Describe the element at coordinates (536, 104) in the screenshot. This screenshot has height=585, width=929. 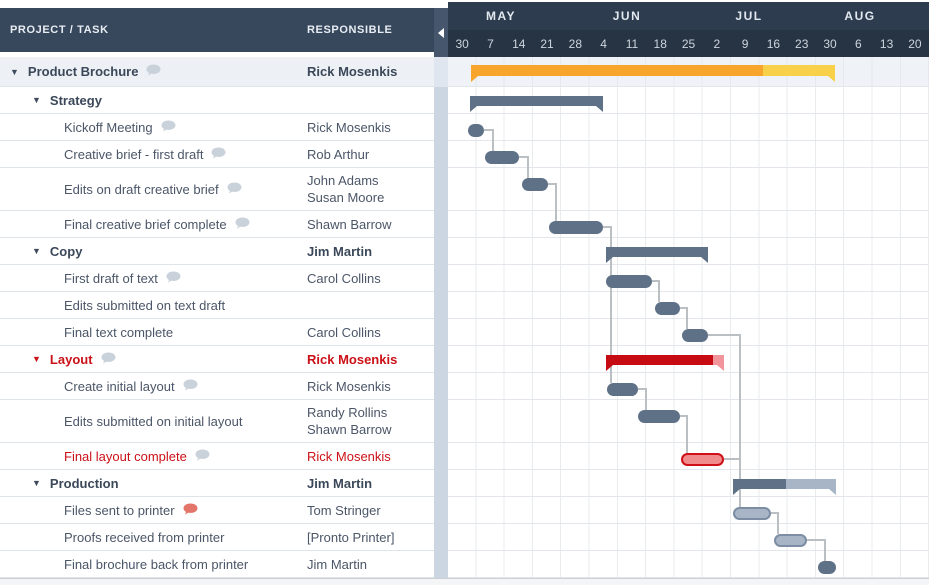
I see `gantt-summary-bar-strategy` at that location.